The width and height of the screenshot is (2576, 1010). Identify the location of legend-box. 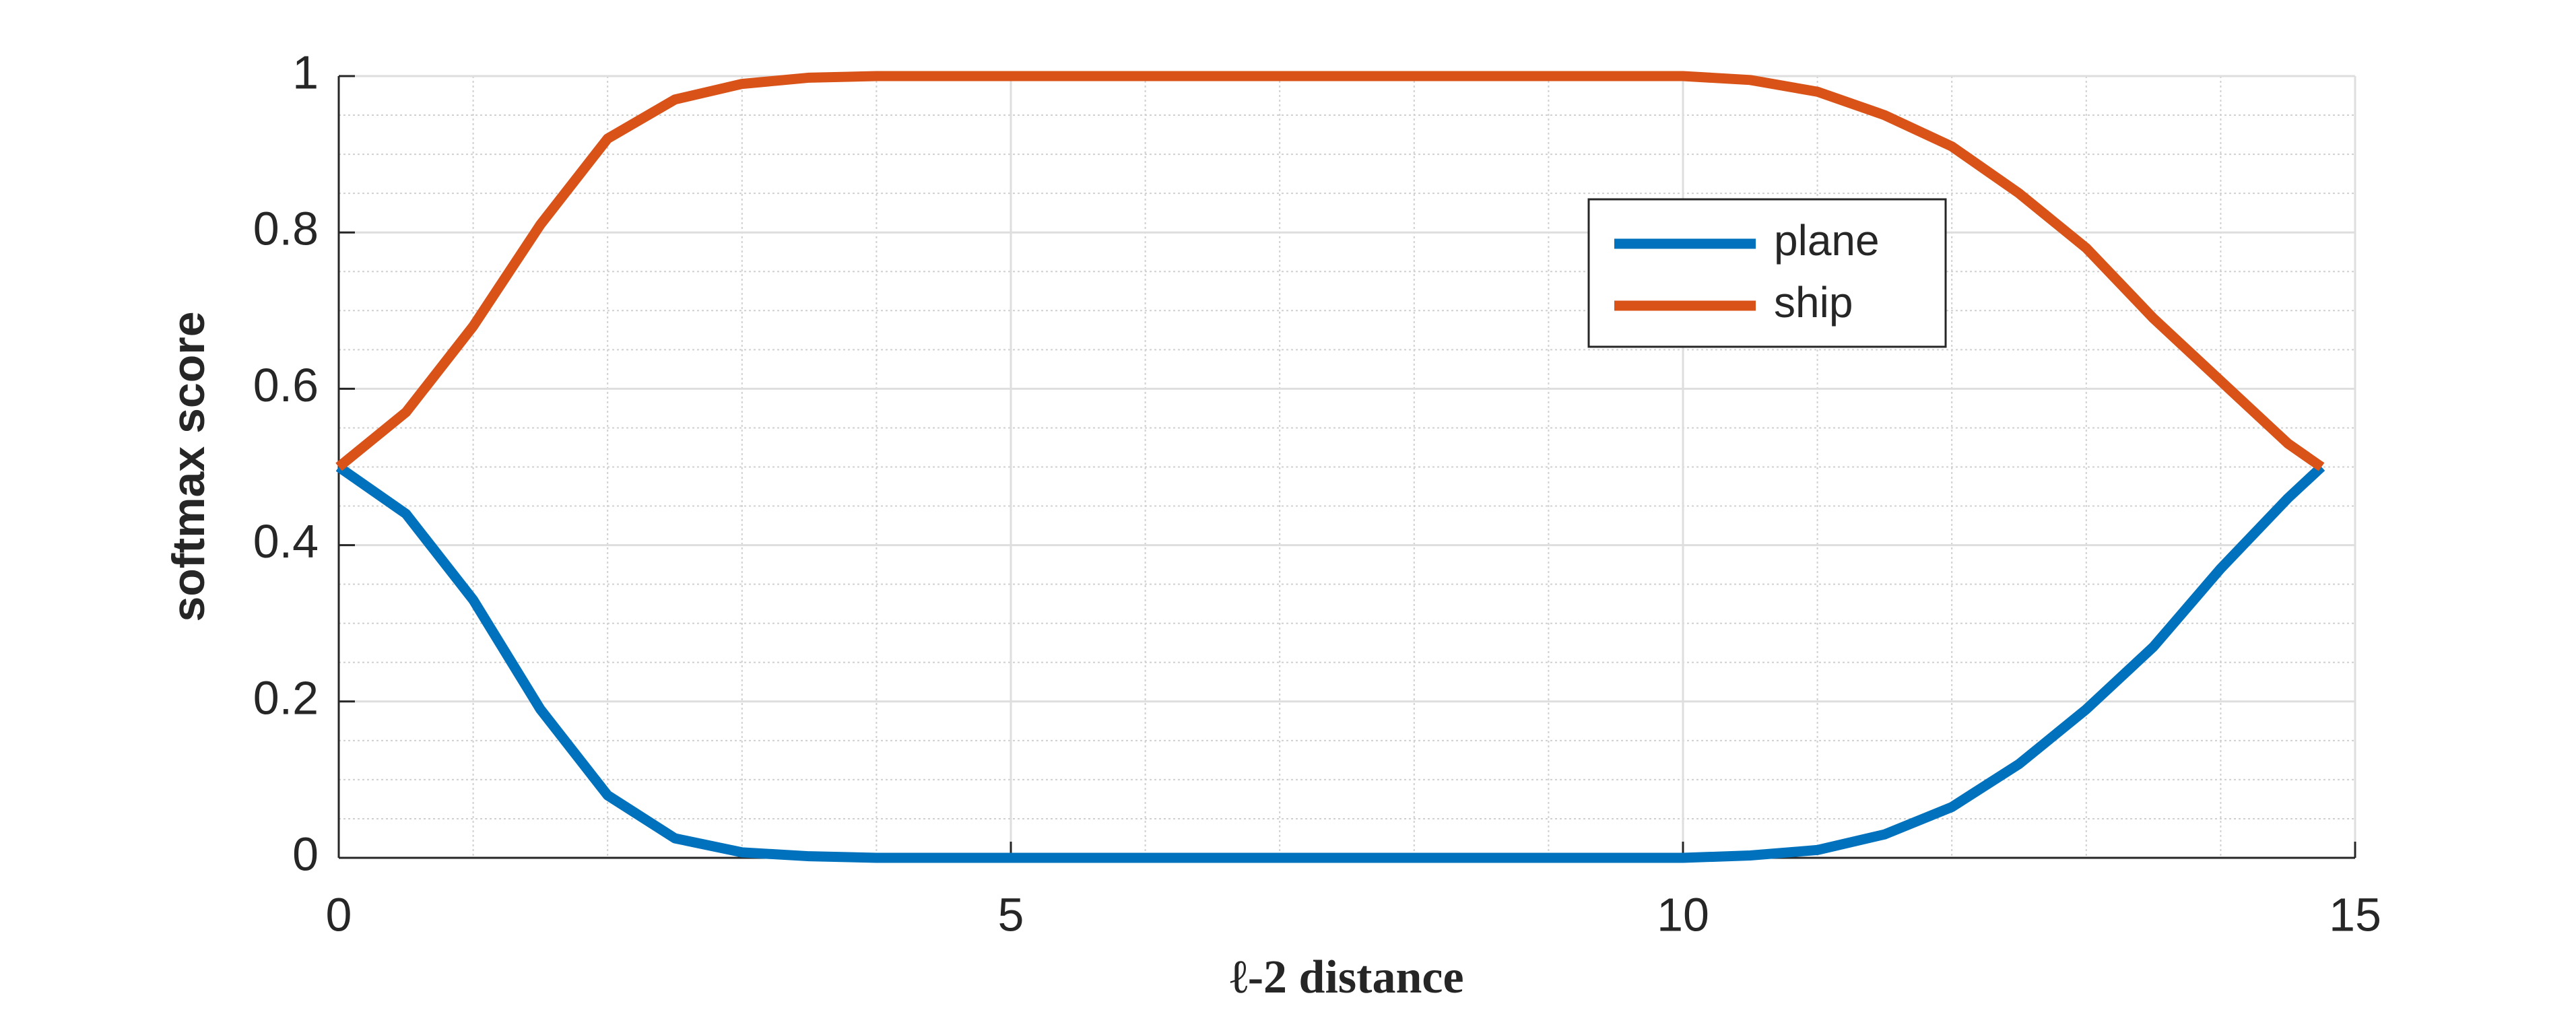
(1767, 273).